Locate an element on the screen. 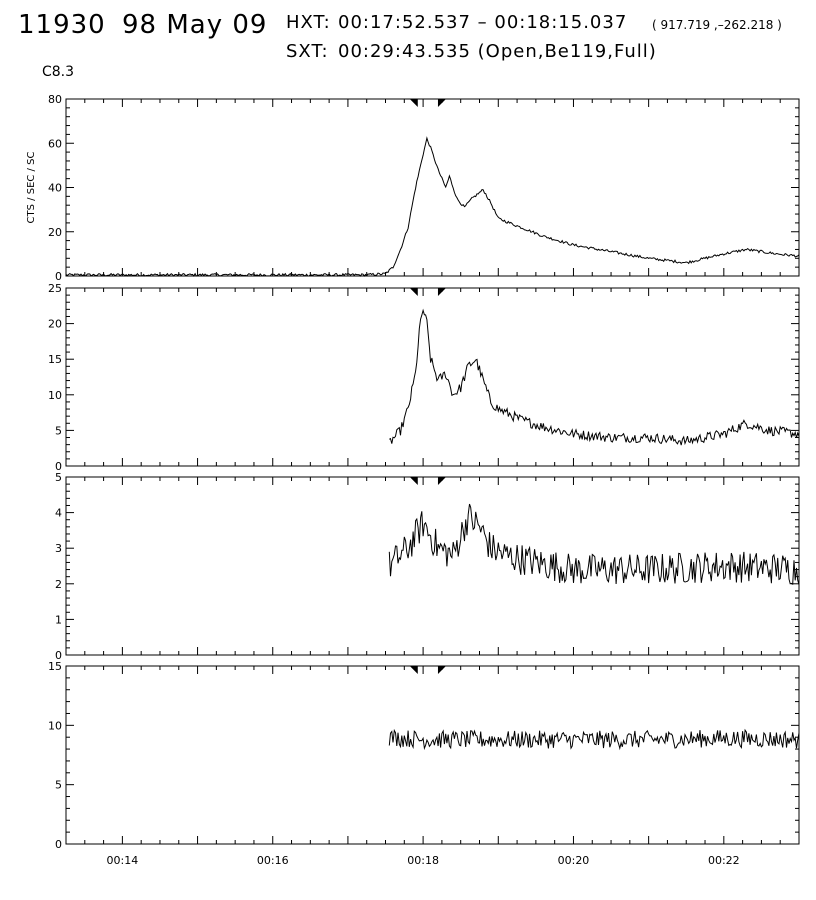 Image resolution: width=816 pixels, height=900 pixels. panel-1-ytick-label: 40 is located at coordinates (55, 188).